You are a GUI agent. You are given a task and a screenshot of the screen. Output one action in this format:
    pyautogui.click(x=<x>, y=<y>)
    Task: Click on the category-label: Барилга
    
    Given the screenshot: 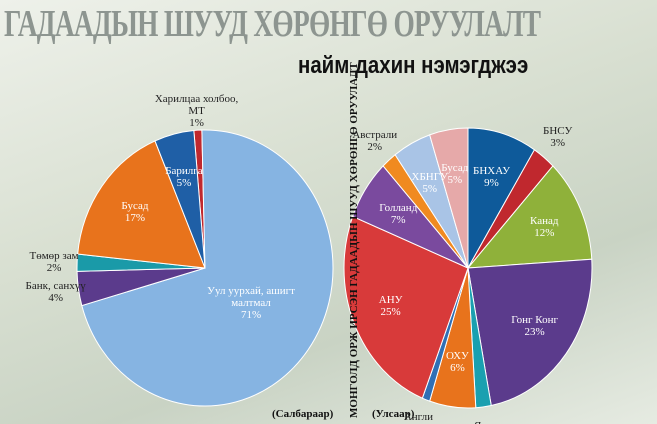 What is the action you would take?
    pyautogui.click(x=184, y=170)
    